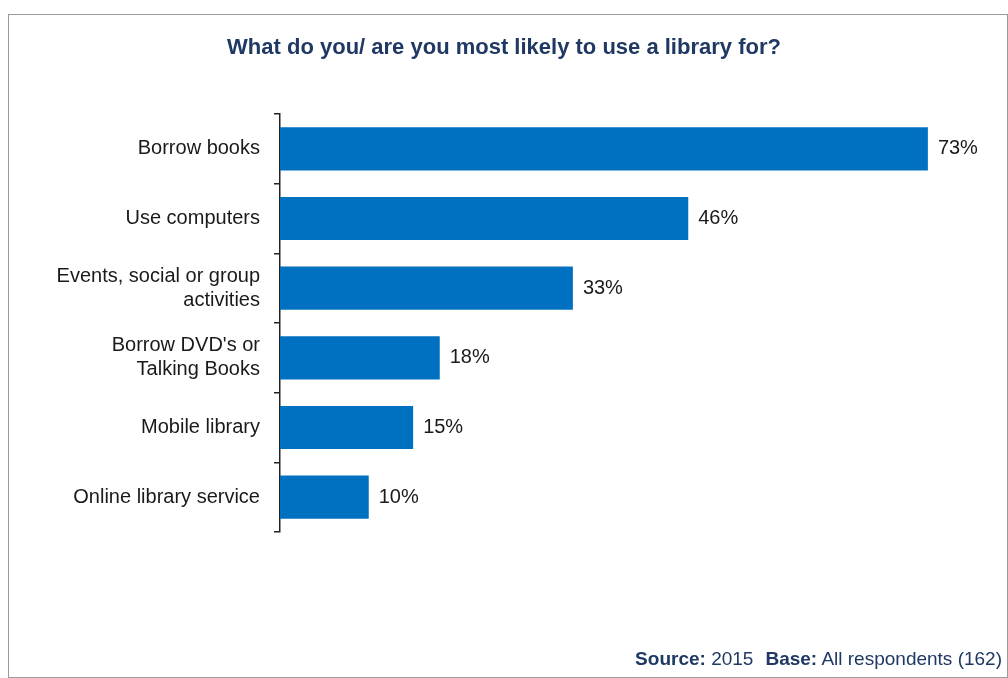 This screenshot has height=678, width=1008. Describe the element at coordinates (192, 217) in the screenshot. I see `y-tick-label: Use computers` at that location.